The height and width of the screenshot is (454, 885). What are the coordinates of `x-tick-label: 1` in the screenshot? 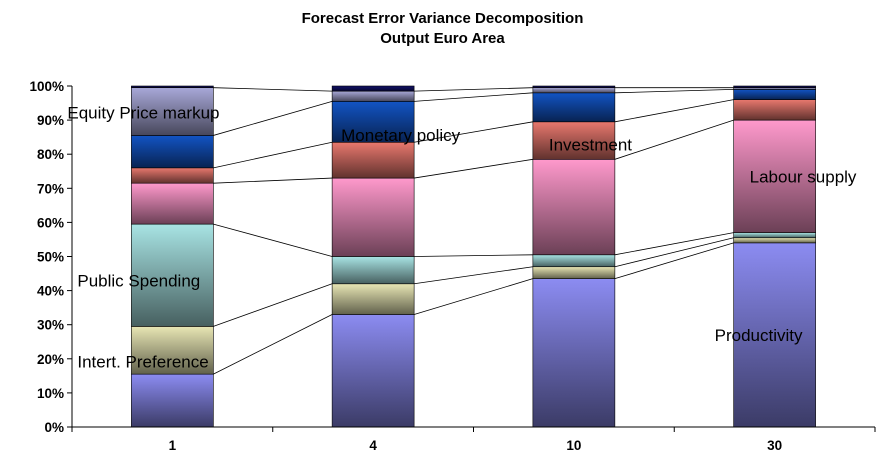 It's located at (173, 445).